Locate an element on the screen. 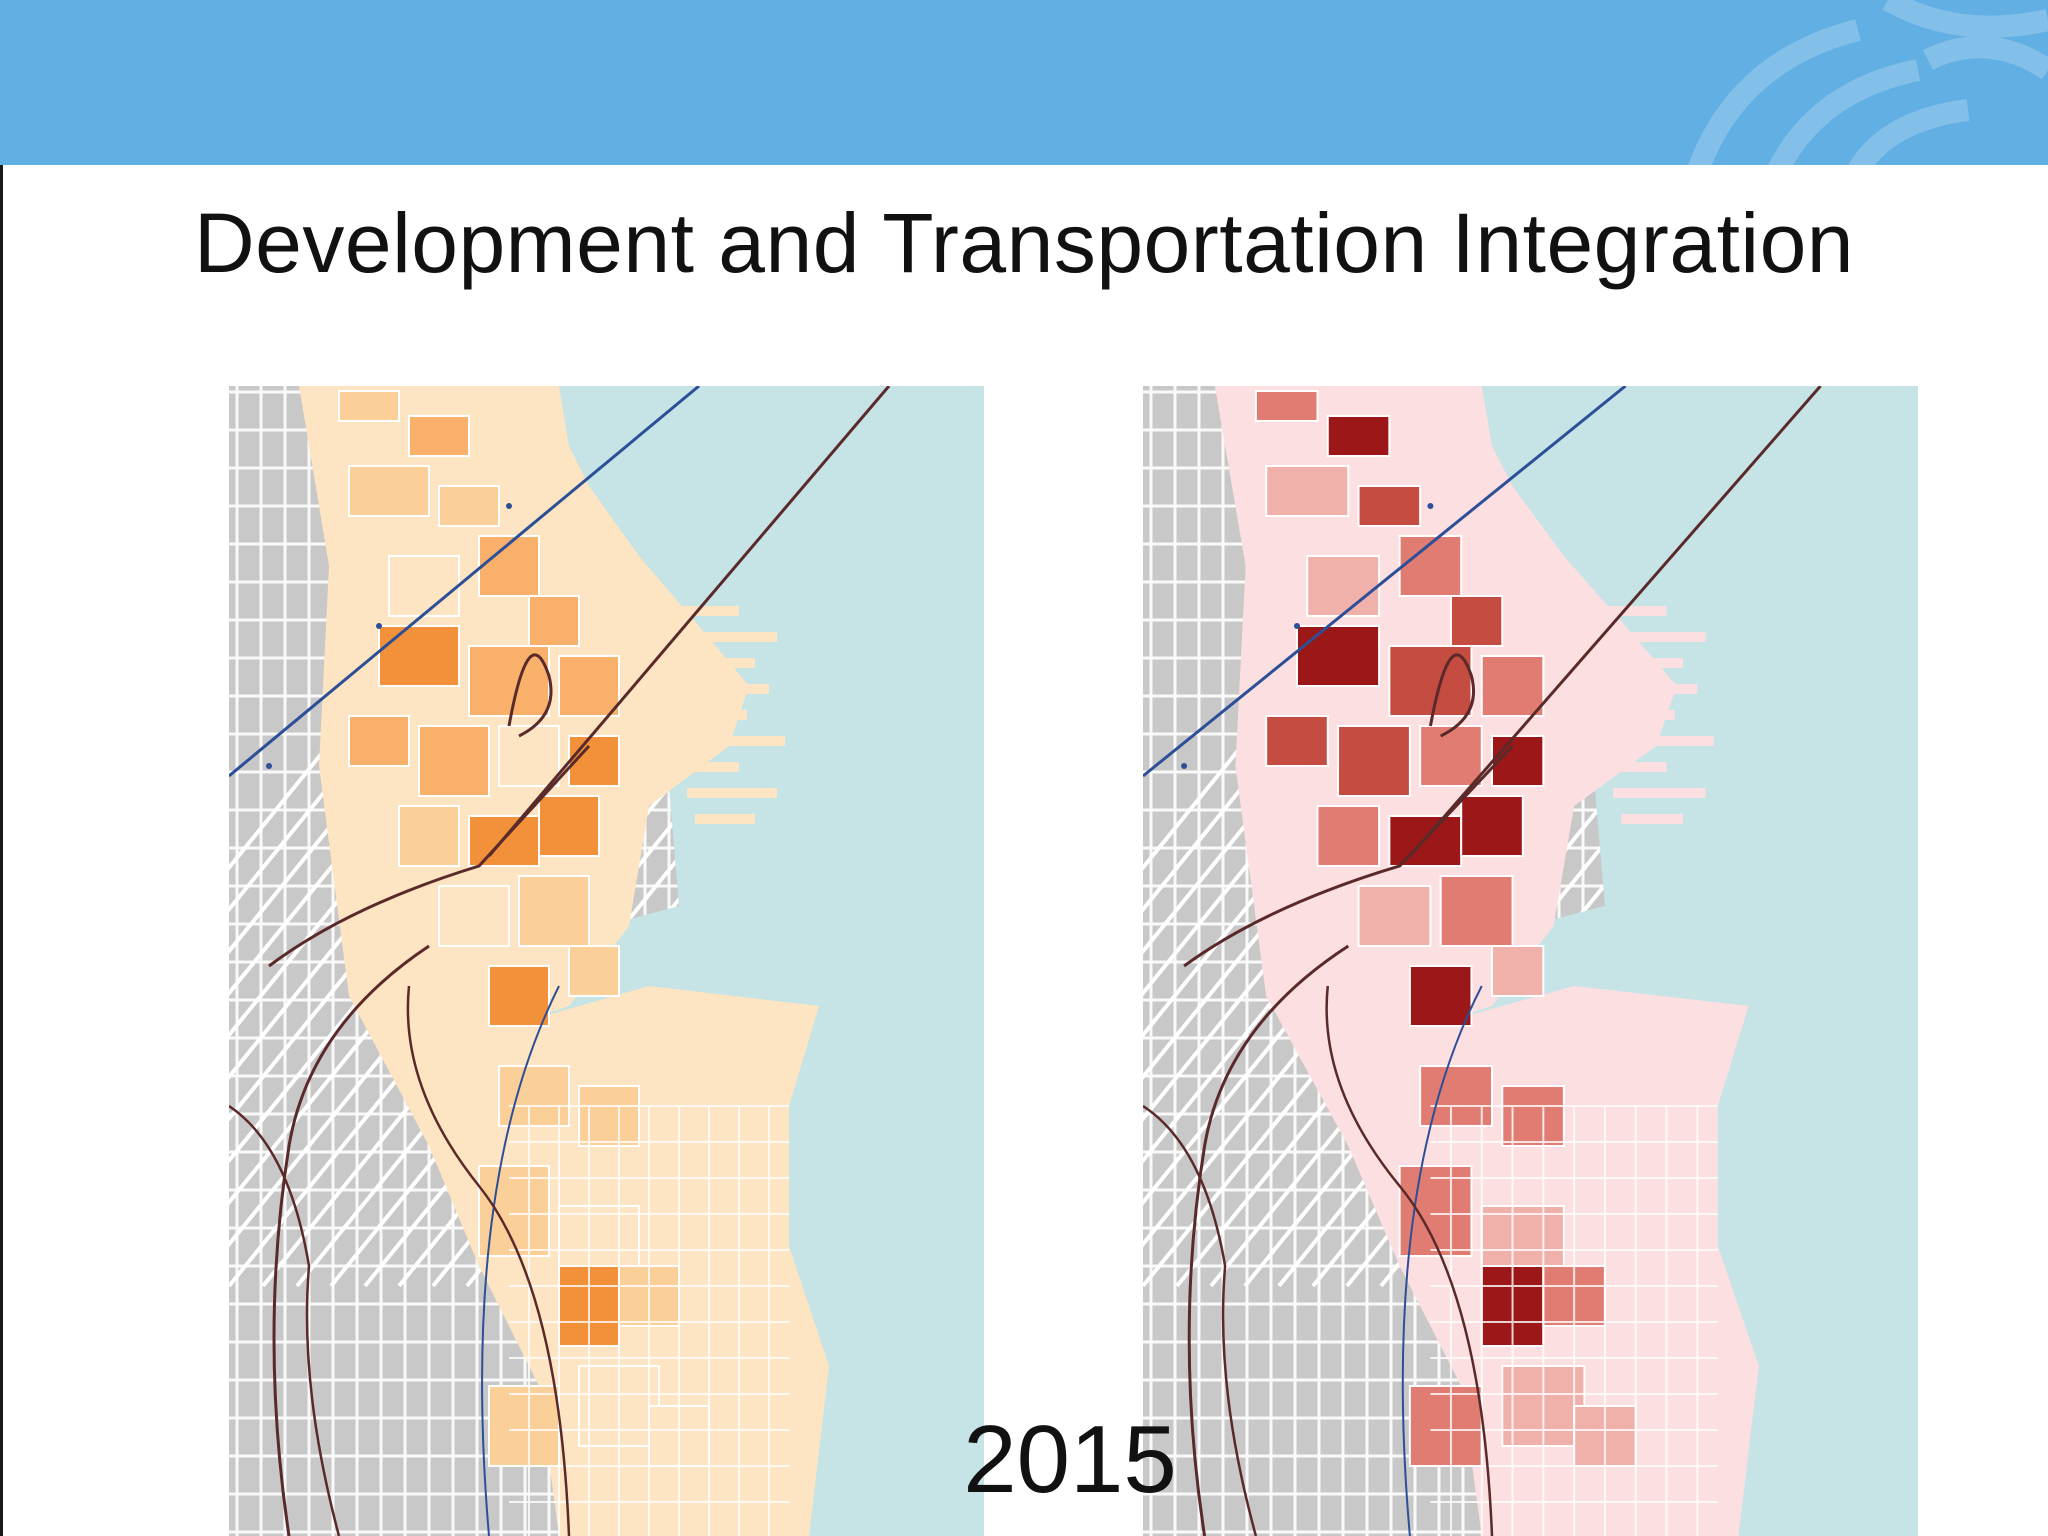 Image resolution: width=2048 pixels, height=1536 pixels. header-logo-icon is located at coordinates (1868, 82).